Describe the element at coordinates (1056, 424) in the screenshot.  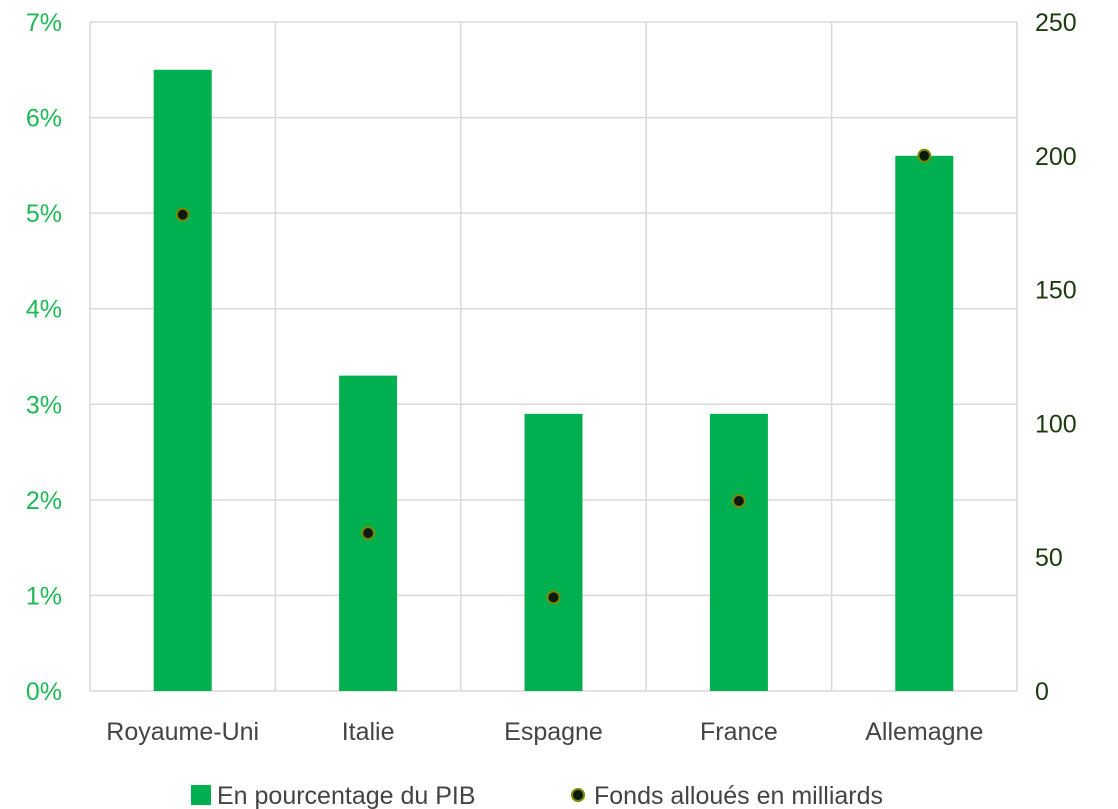
I see `right-tick-label: 100` at that location.